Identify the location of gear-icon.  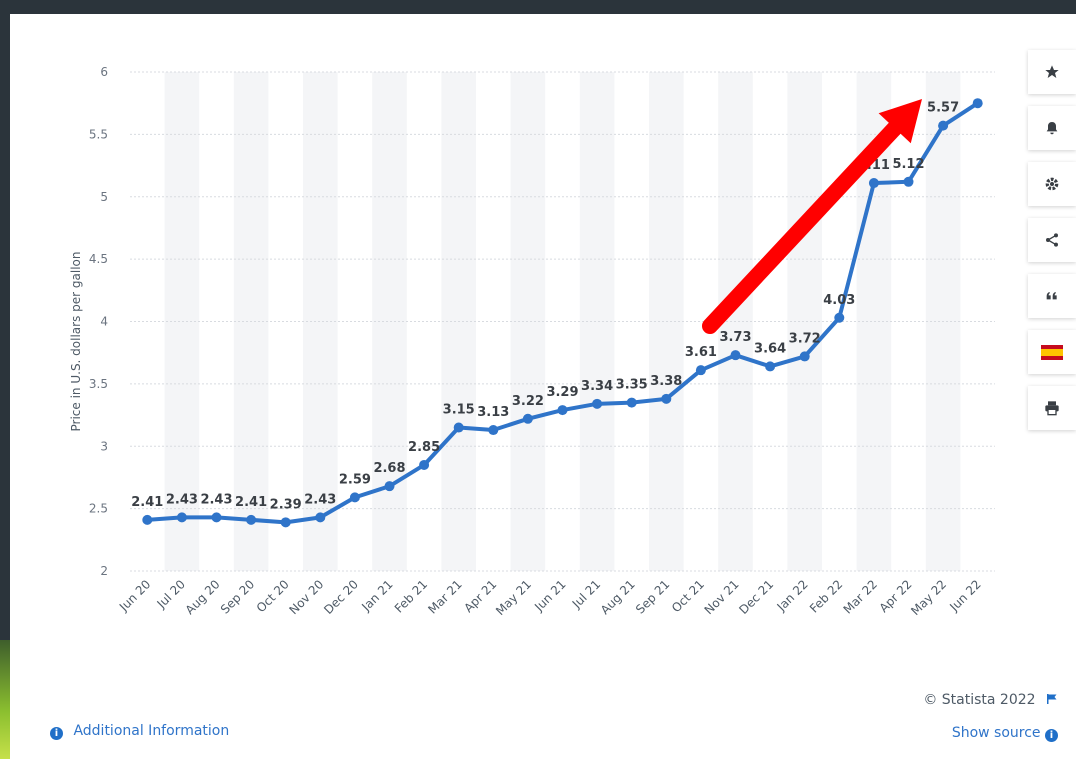
(1052, 184).